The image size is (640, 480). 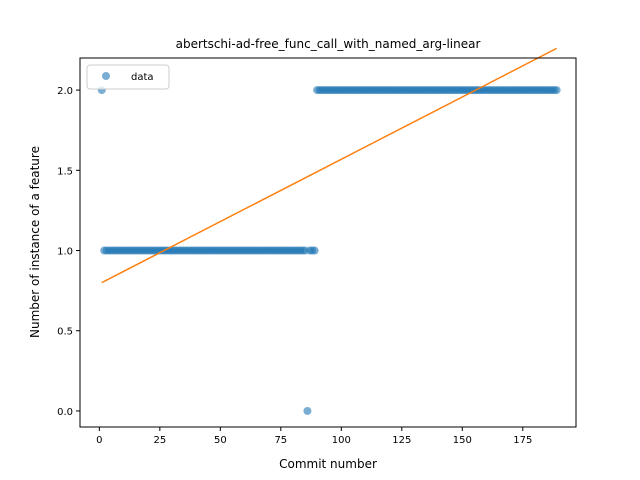 I want to click on y-tick-label: 2.0, so click(x=65, y=91).